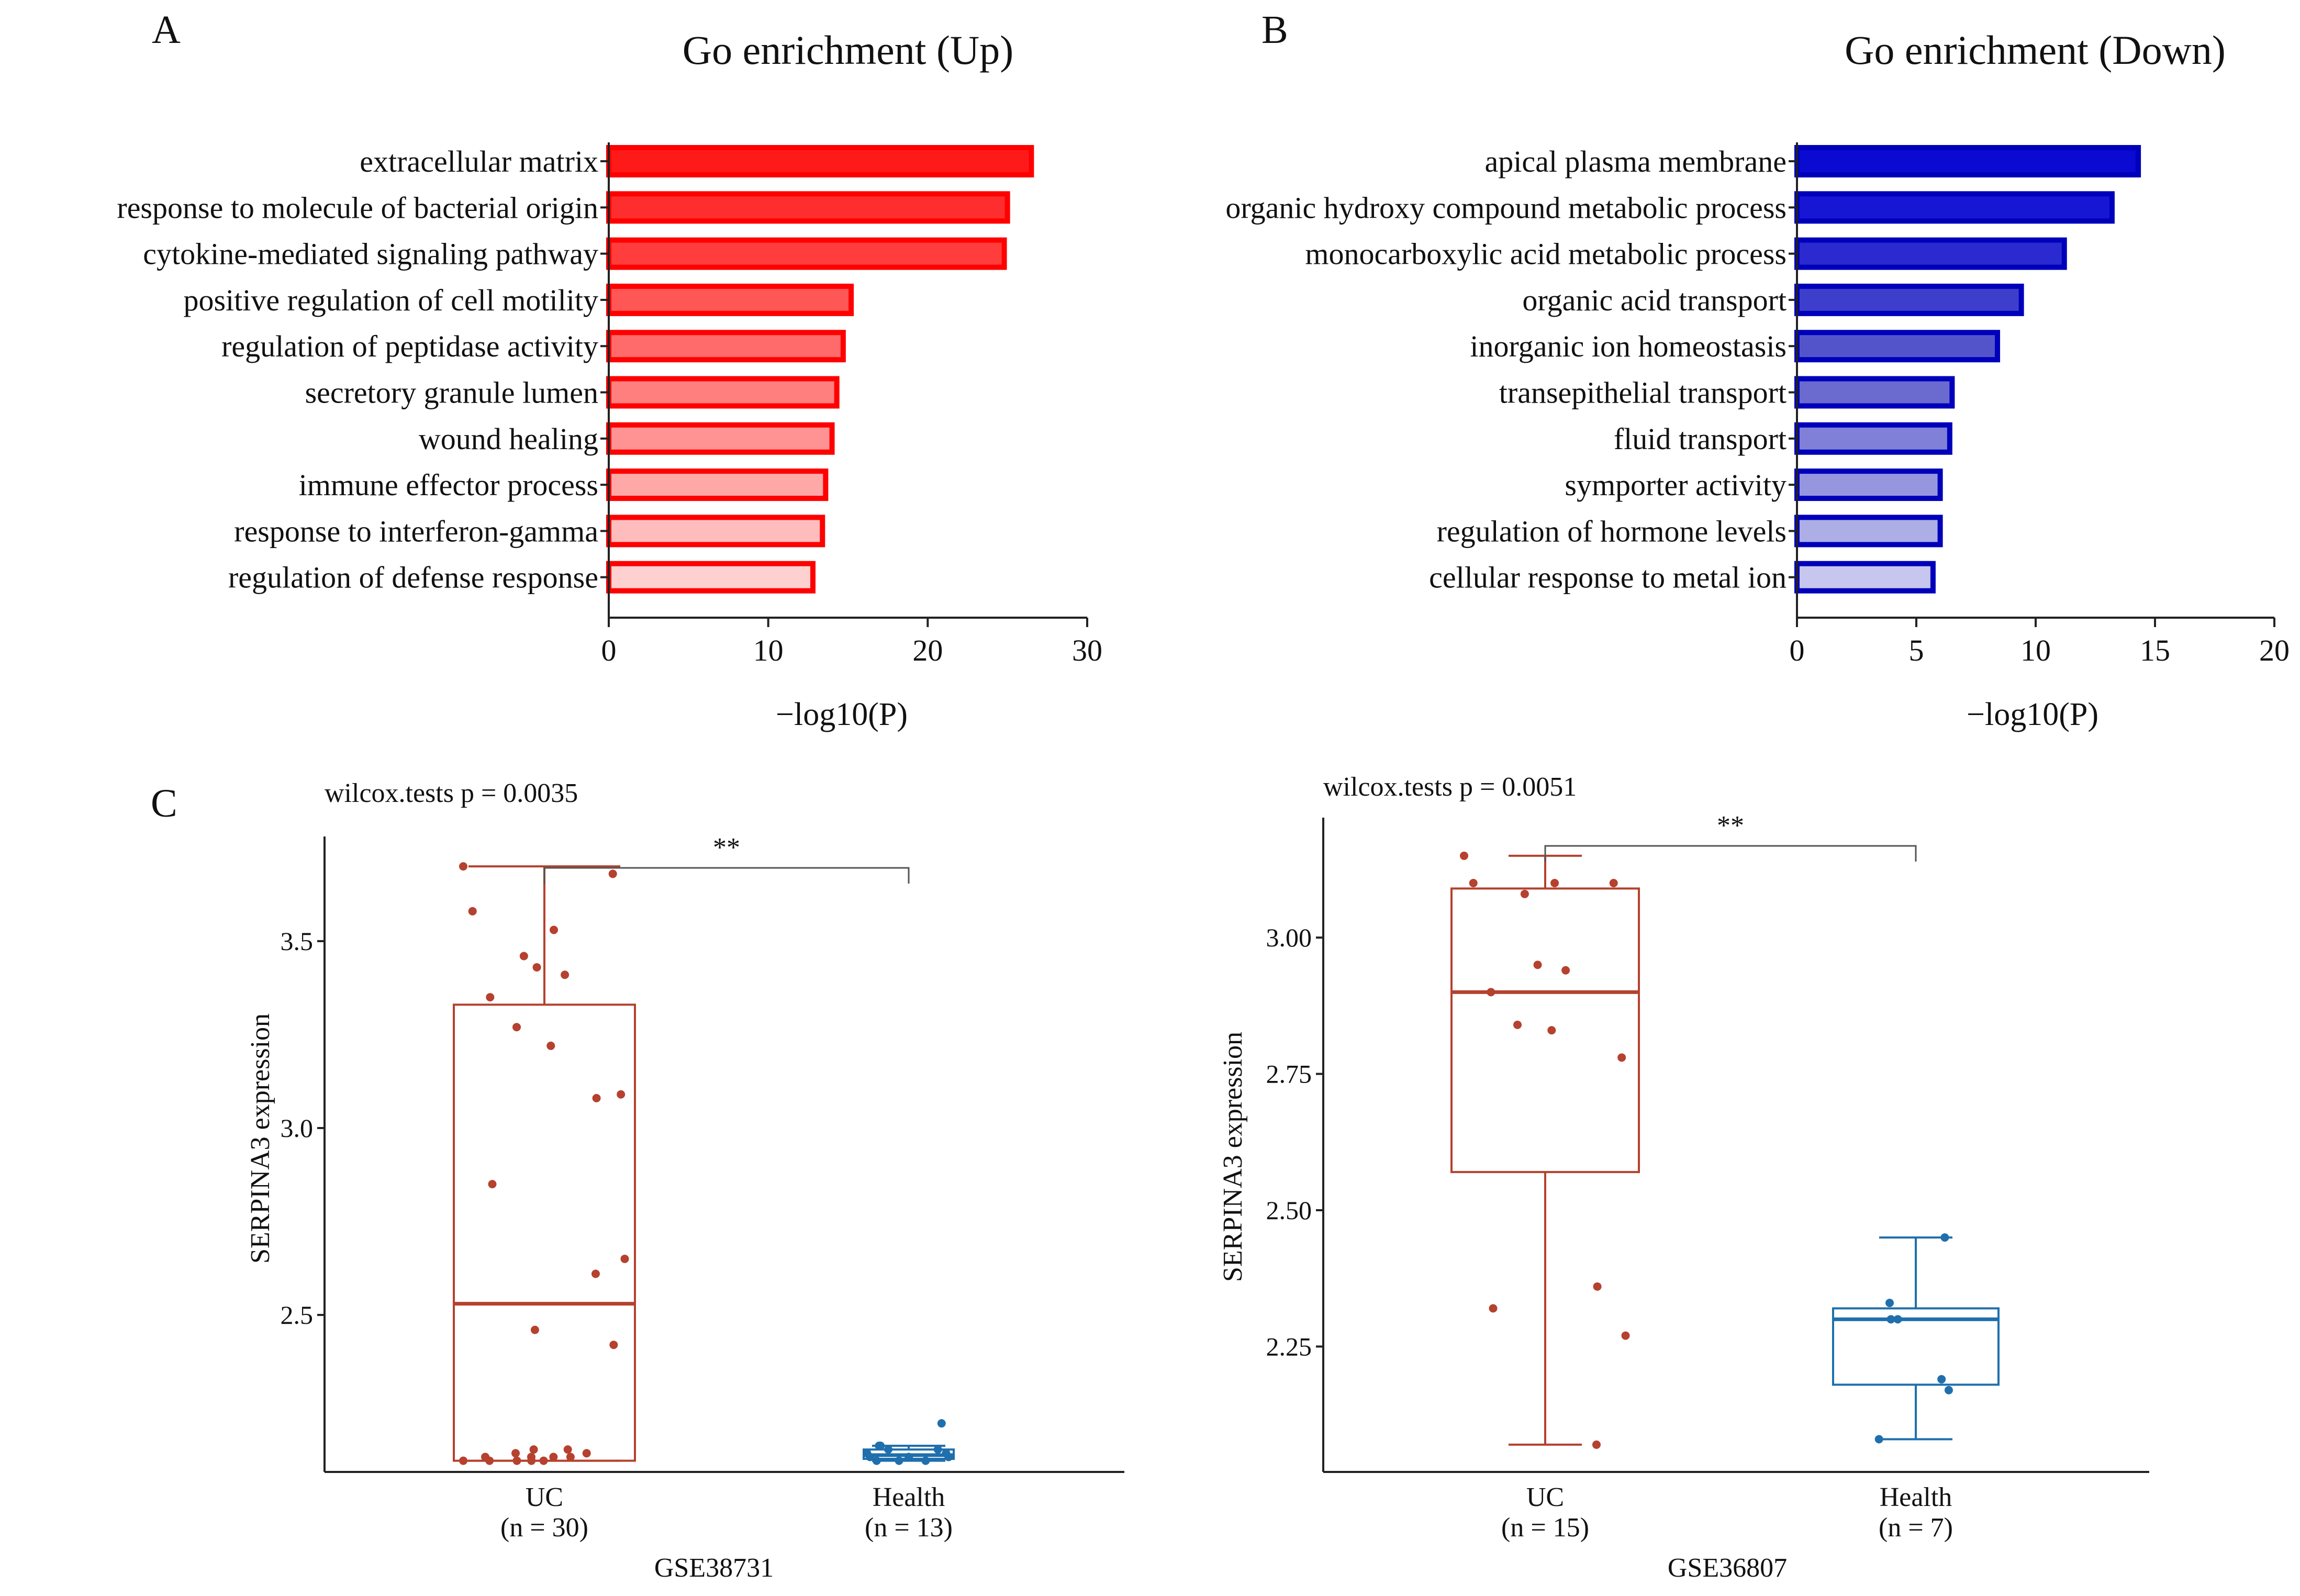 This screenshot has height=1596, width=2300. I want to click on category-label: response to interferon-gamma, so click(416, 531).